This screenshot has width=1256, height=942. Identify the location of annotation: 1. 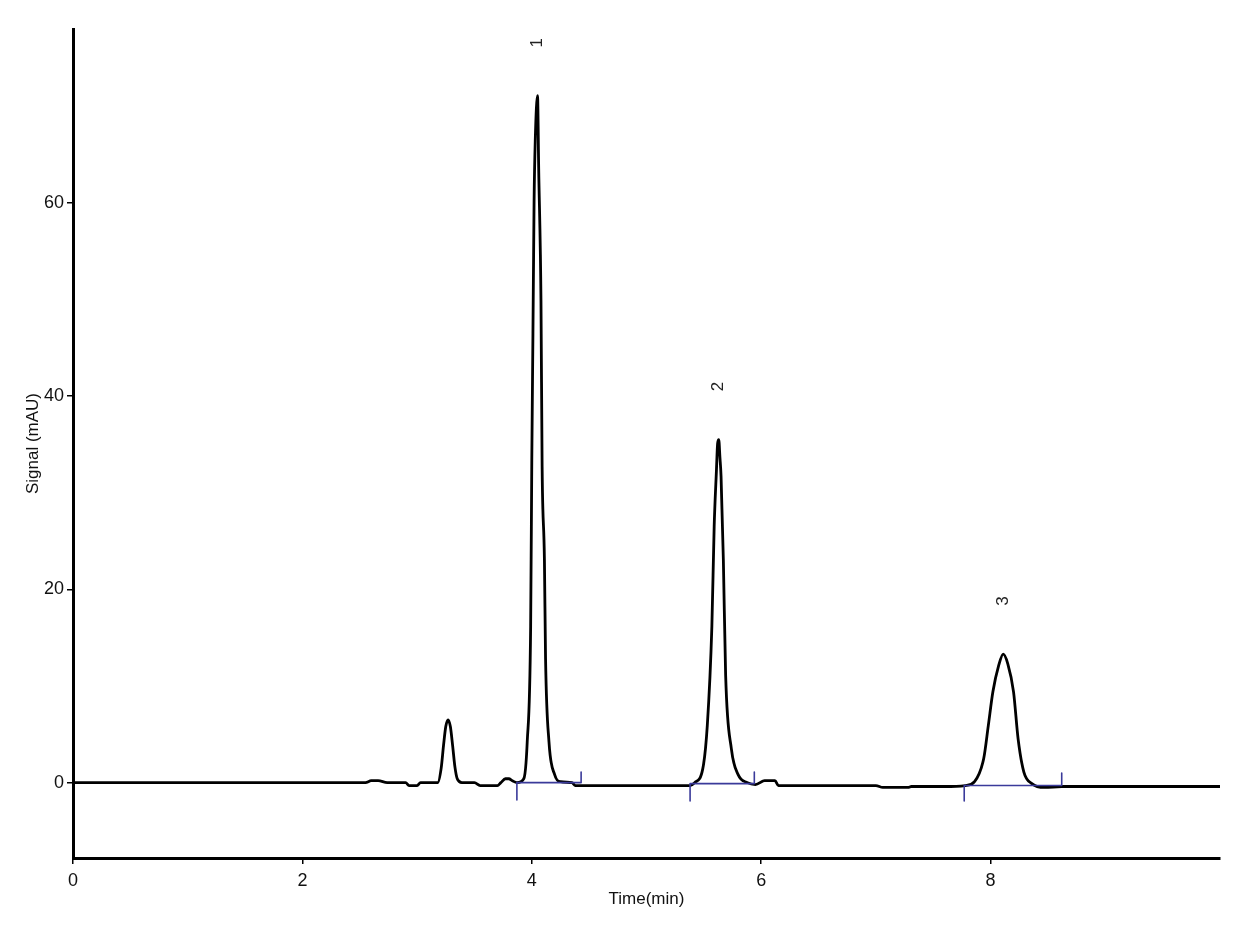
(537, 42).